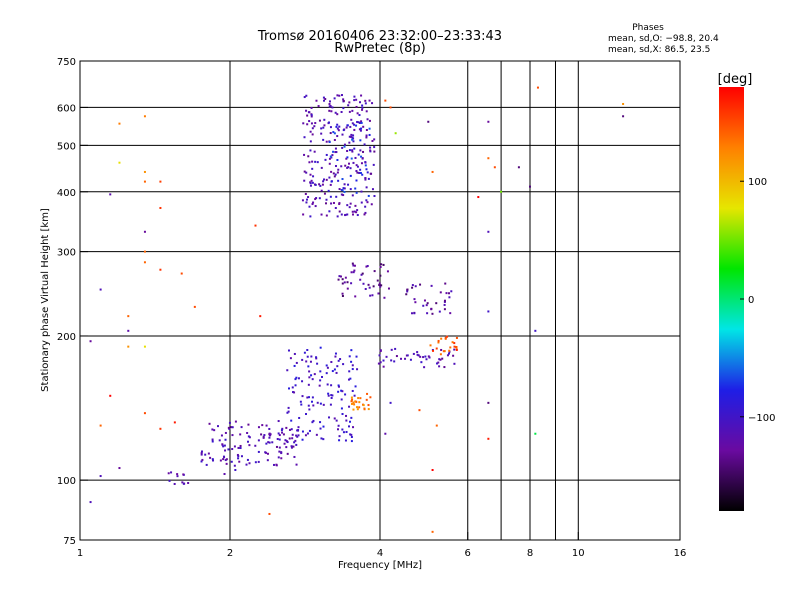 Image resolution: width=800 pixels, height=600 pixels. I want to click on colorbar-tick-label: −100, so click(761, 418).